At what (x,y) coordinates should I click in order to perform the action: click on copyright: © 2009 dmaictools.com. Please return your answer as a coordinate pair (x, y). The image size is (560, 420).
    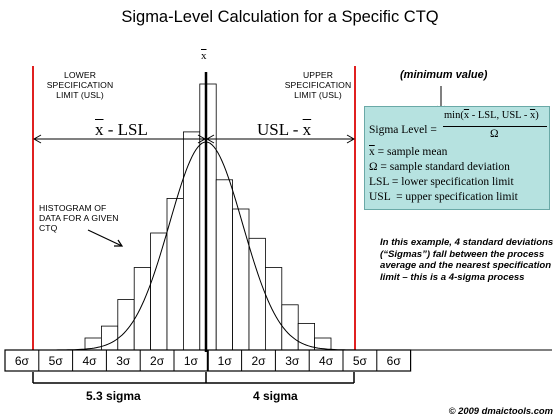
    Looking at the image, I should click on (500, 410).